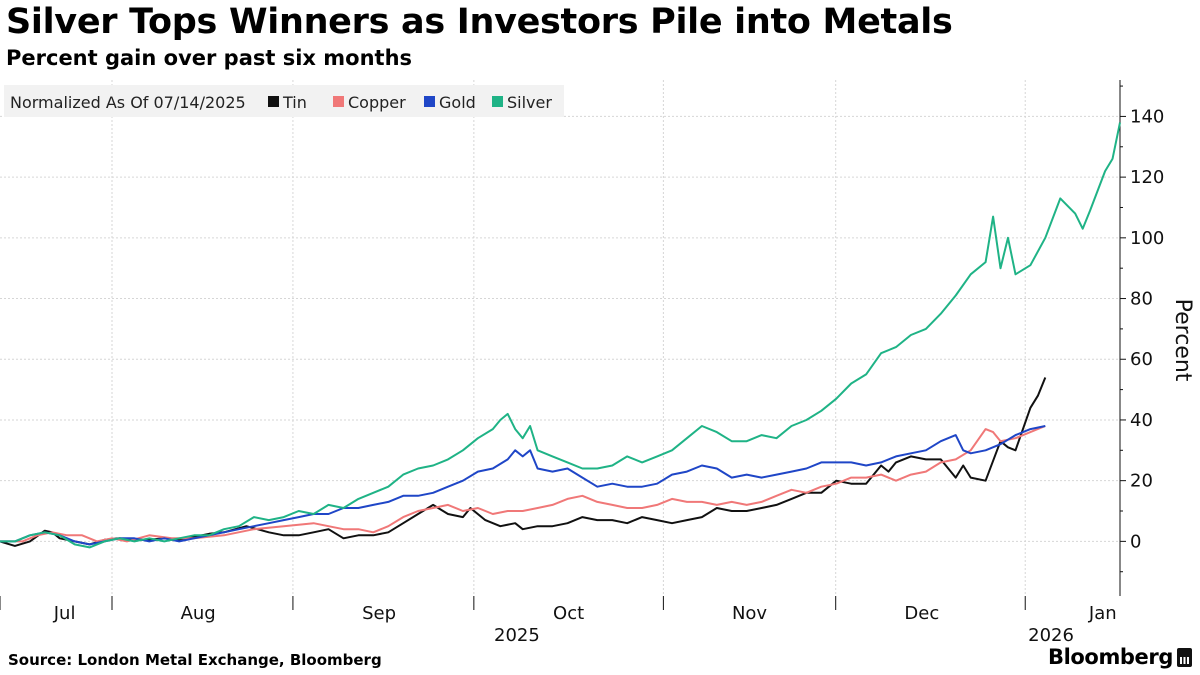 This screenshot has height=675, width=1200. Describe the element at coordinates (1184, 657) in the screenshot. I see `bloomberg-bar-icon` at that location.